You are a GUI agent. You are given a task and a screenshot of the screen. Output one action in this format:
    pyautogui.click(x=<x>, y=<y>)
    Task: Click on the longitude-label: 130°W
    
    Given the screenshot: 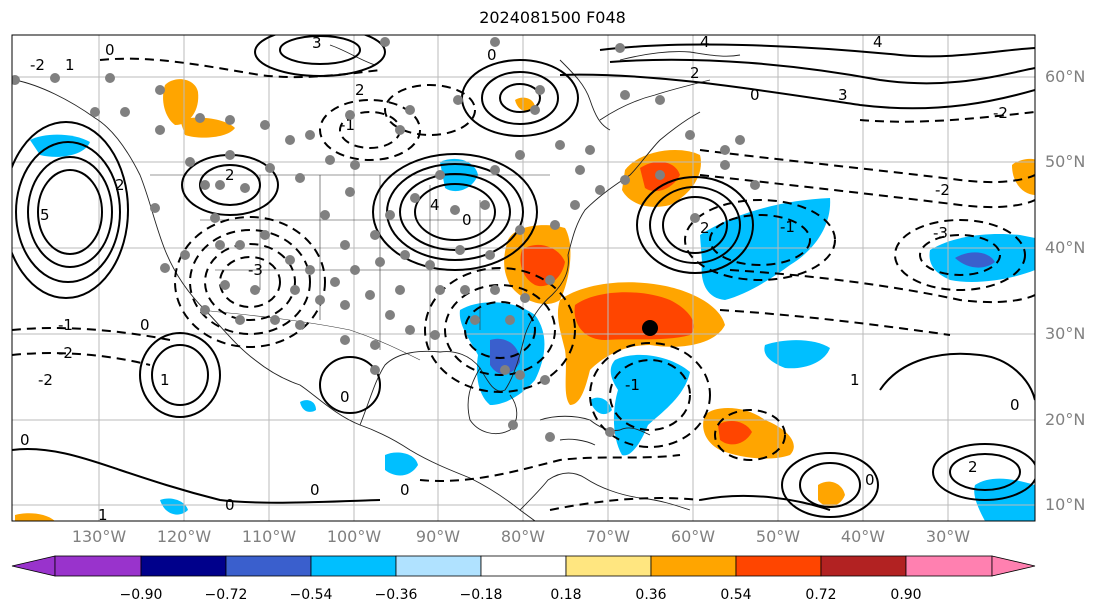 What is the action you would take?
    pyautogui.click(x=99, y=536)
    